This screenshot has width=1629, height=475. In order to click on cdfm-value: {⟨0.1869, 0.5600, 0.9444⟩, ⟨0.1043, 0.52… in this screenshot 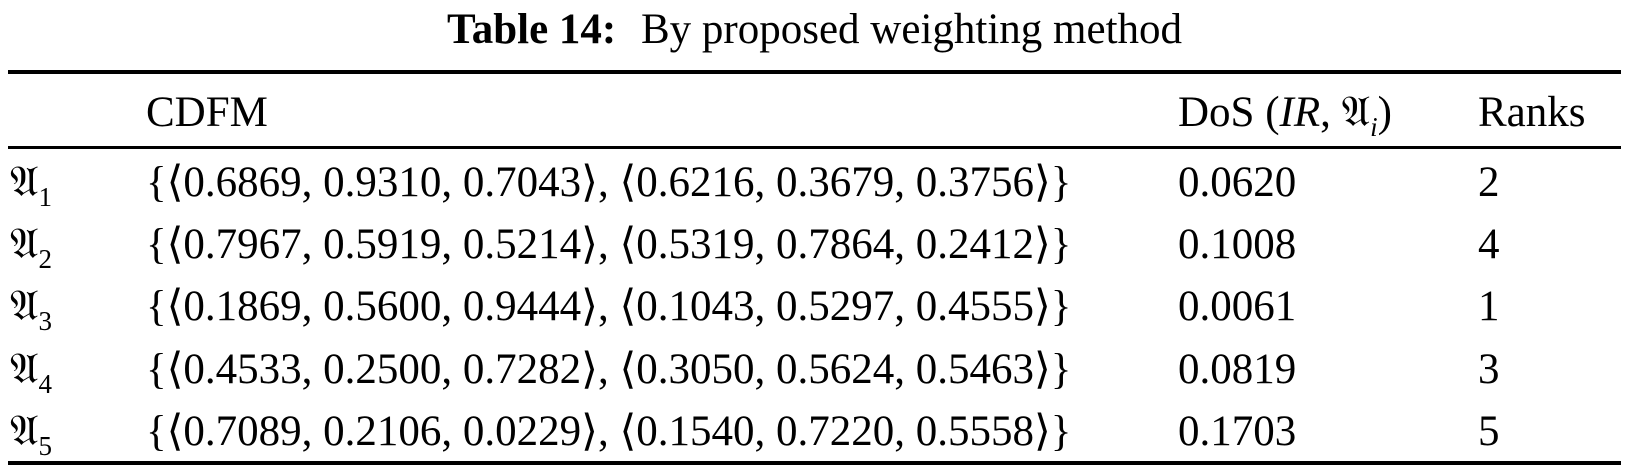, I will do `click(609, 307)`.